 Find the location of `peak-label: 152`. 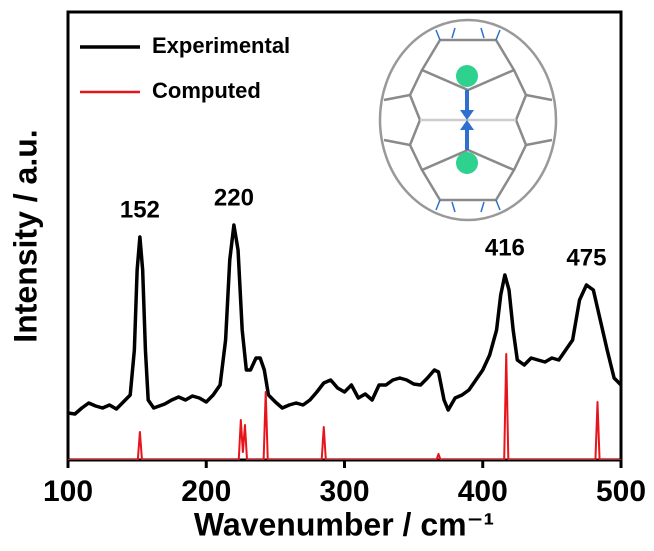

peak-label: 152 is located at coordinates (140, 209).